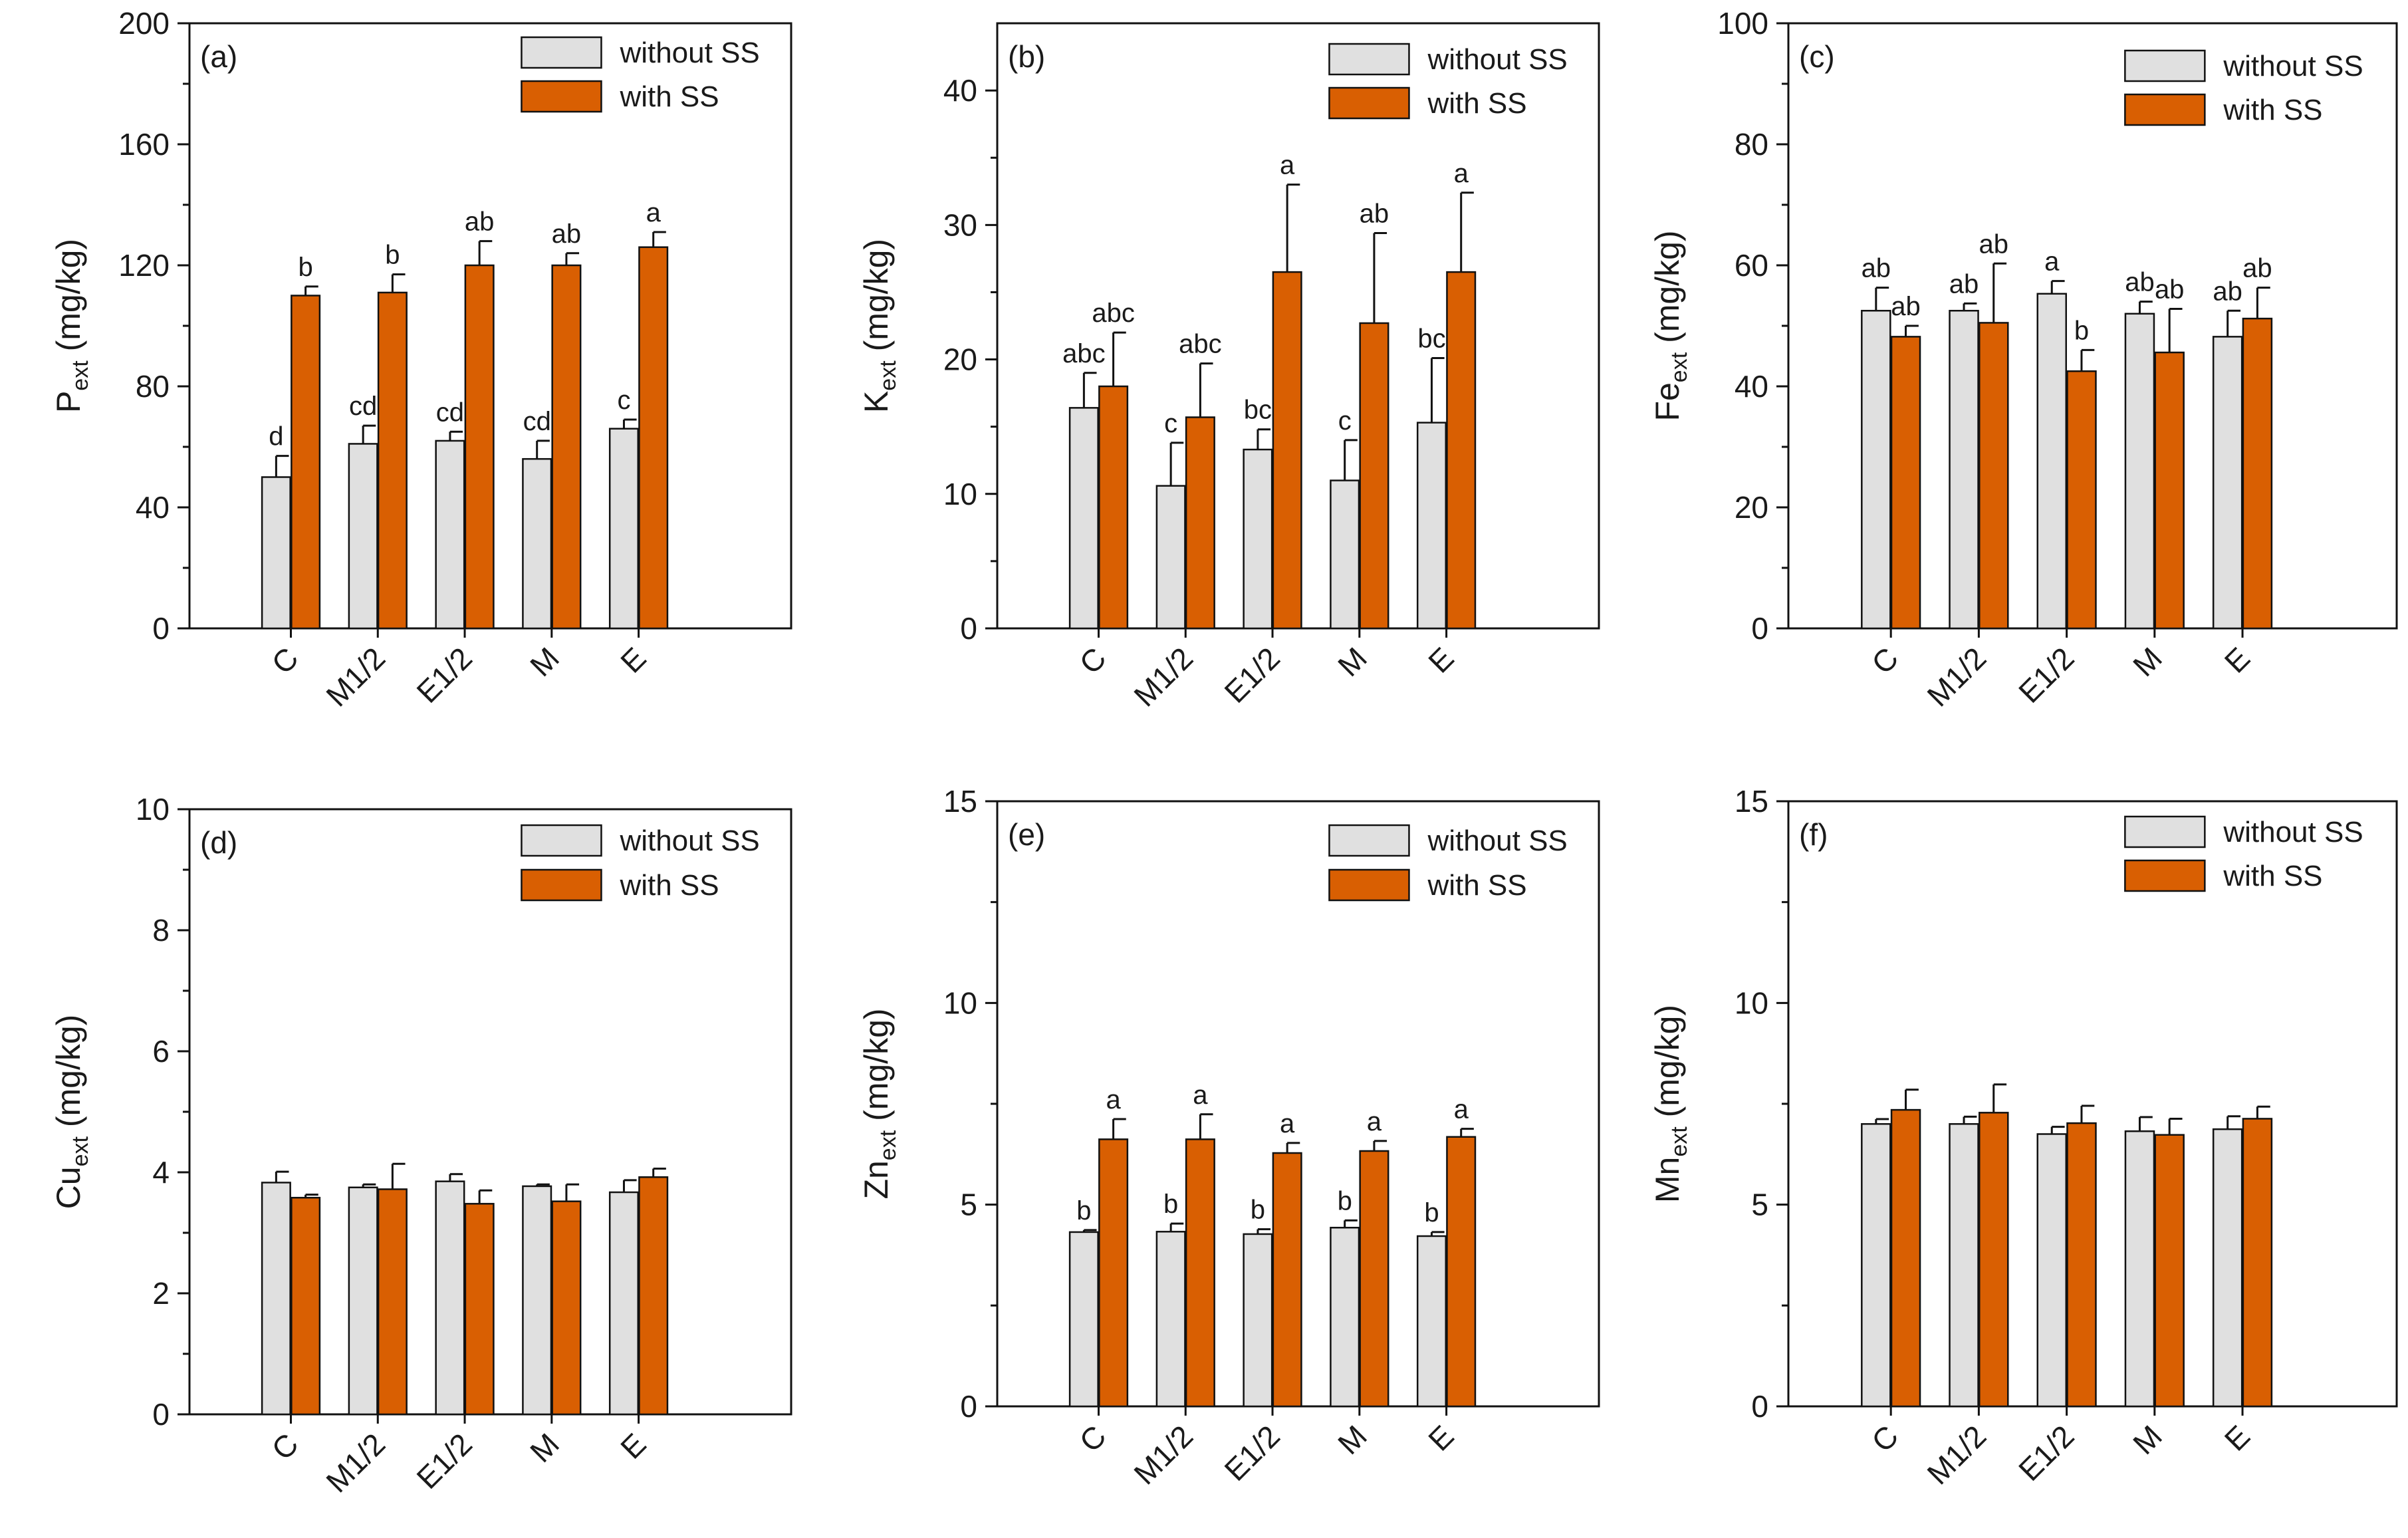 The width and height of the screenshot is (2408, 1538). What do you see at coordinates (1751, 144) in the screenshot?
I see `y-tick-label: 80` at bounding box center [1751, 144].